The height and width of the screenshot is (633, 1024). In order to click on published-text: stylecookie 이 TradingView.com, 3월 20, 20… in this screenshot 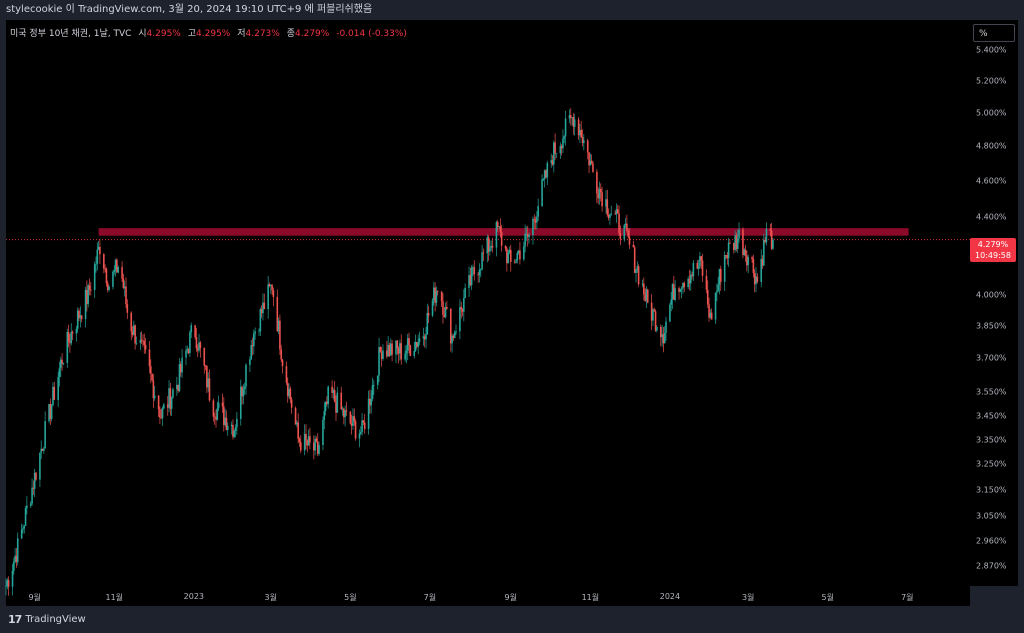, I will do `click(189, 9)`.